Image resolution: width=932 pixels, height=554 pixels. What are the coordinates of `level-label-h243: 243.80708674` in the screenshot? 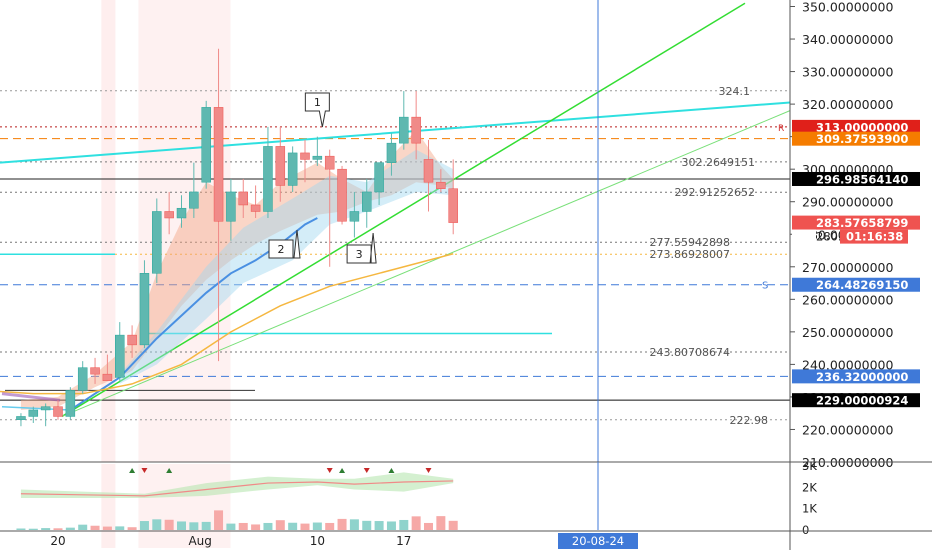 It's located at (690, 352).